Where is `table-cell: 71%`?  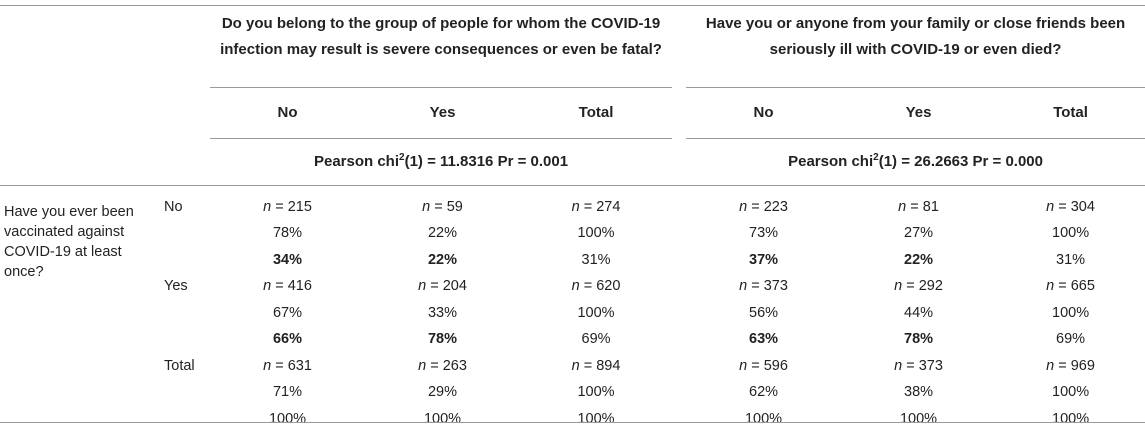
table-cell: 71% is located at coordinates (287, 392).